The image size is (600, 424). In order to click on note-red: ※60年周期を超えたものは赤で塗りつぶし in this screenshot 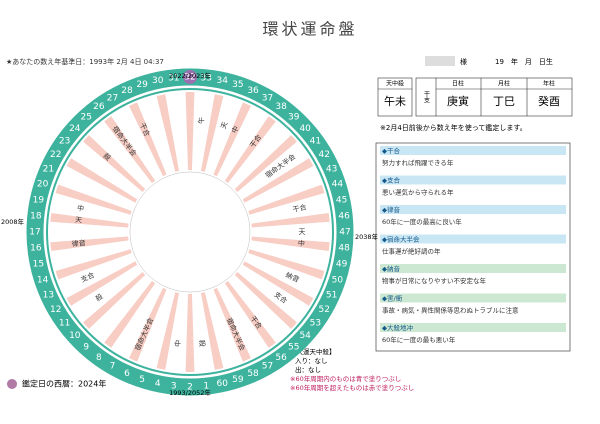, I will do `click(352, 387)`.